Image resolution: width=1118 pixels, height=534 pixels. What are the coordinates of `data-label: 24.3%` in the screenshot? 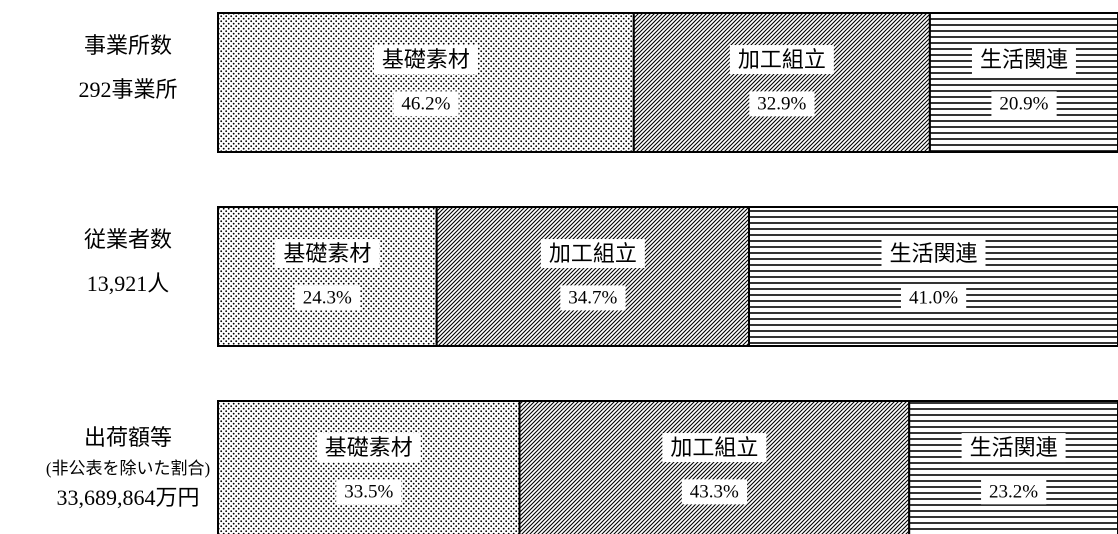 It's located at (327, 297).